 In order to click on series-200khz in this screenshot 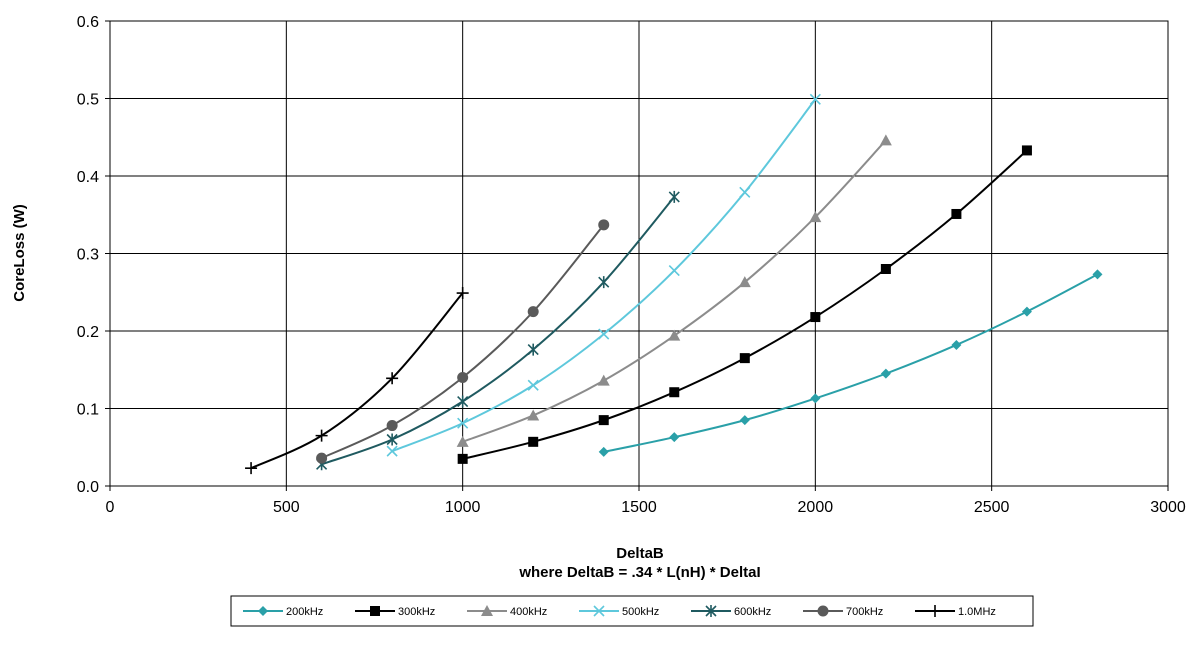, I will do `click(850, 363)`.